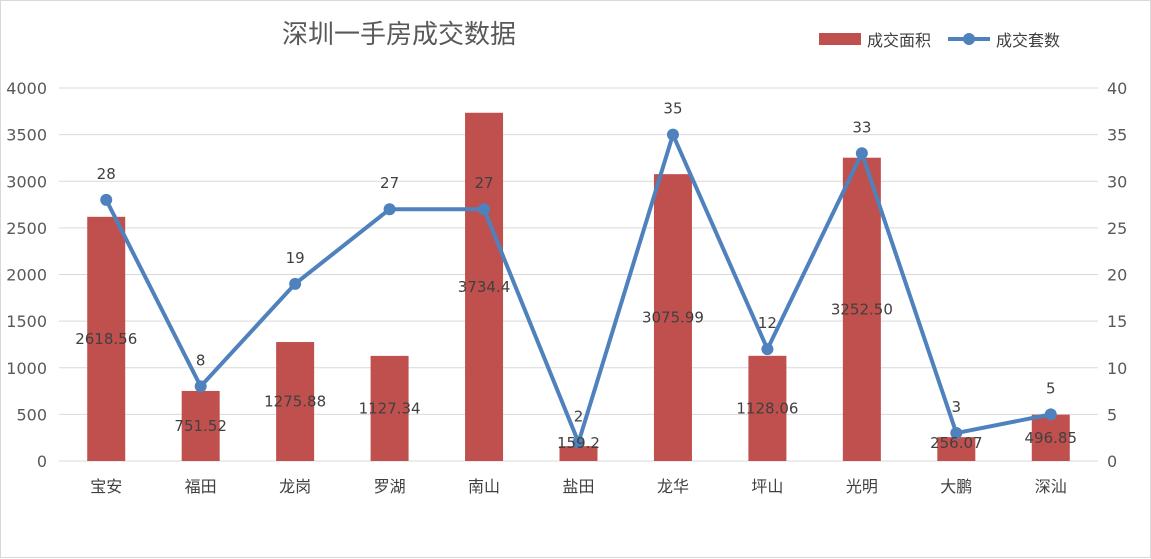 The image size is (1151, 559). I want to click on bar-data-label: 1128.06, so click(767, 408).